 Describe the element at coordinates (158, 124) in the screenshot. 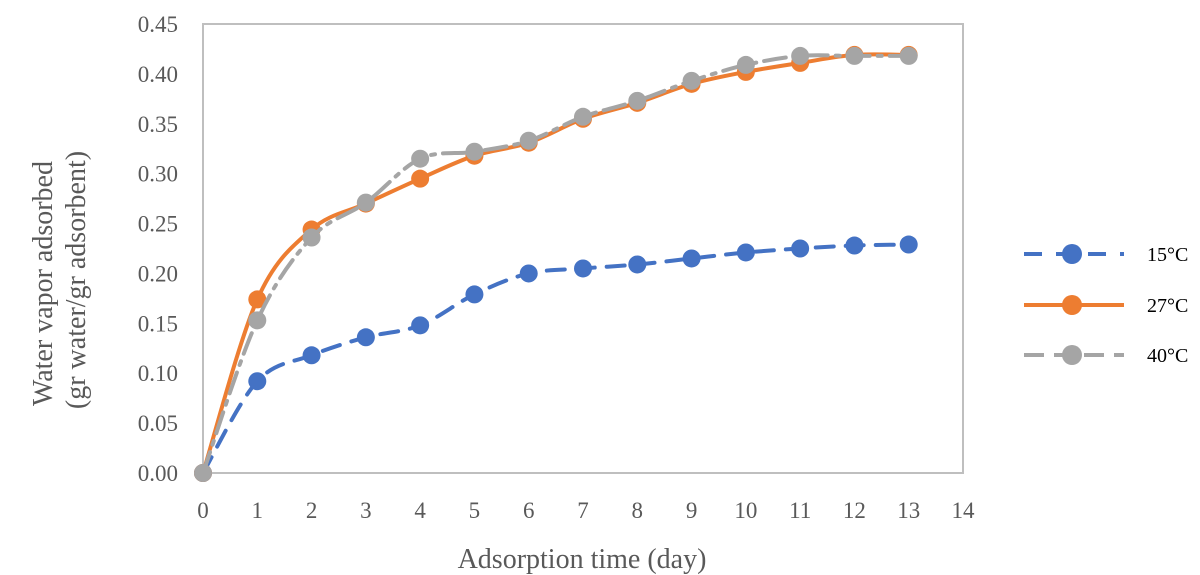

I see `y-tick-label: 0.35` at that location.